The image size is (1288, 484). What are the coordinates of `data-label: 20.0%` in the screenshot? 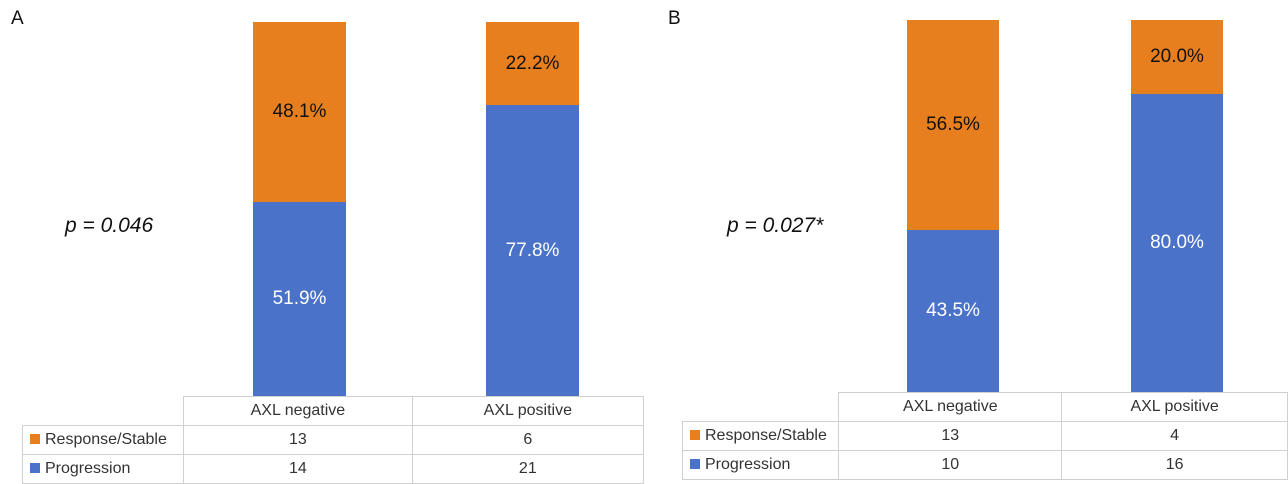 It's located at (1177, 57).